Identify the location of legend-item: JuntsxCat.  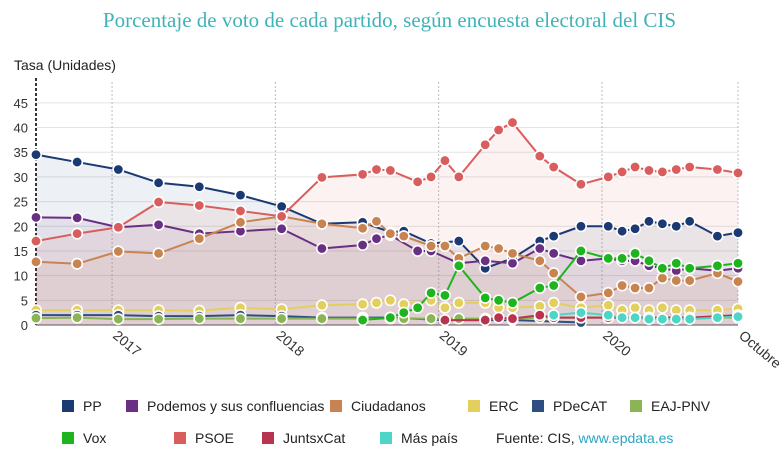
(303, 438).